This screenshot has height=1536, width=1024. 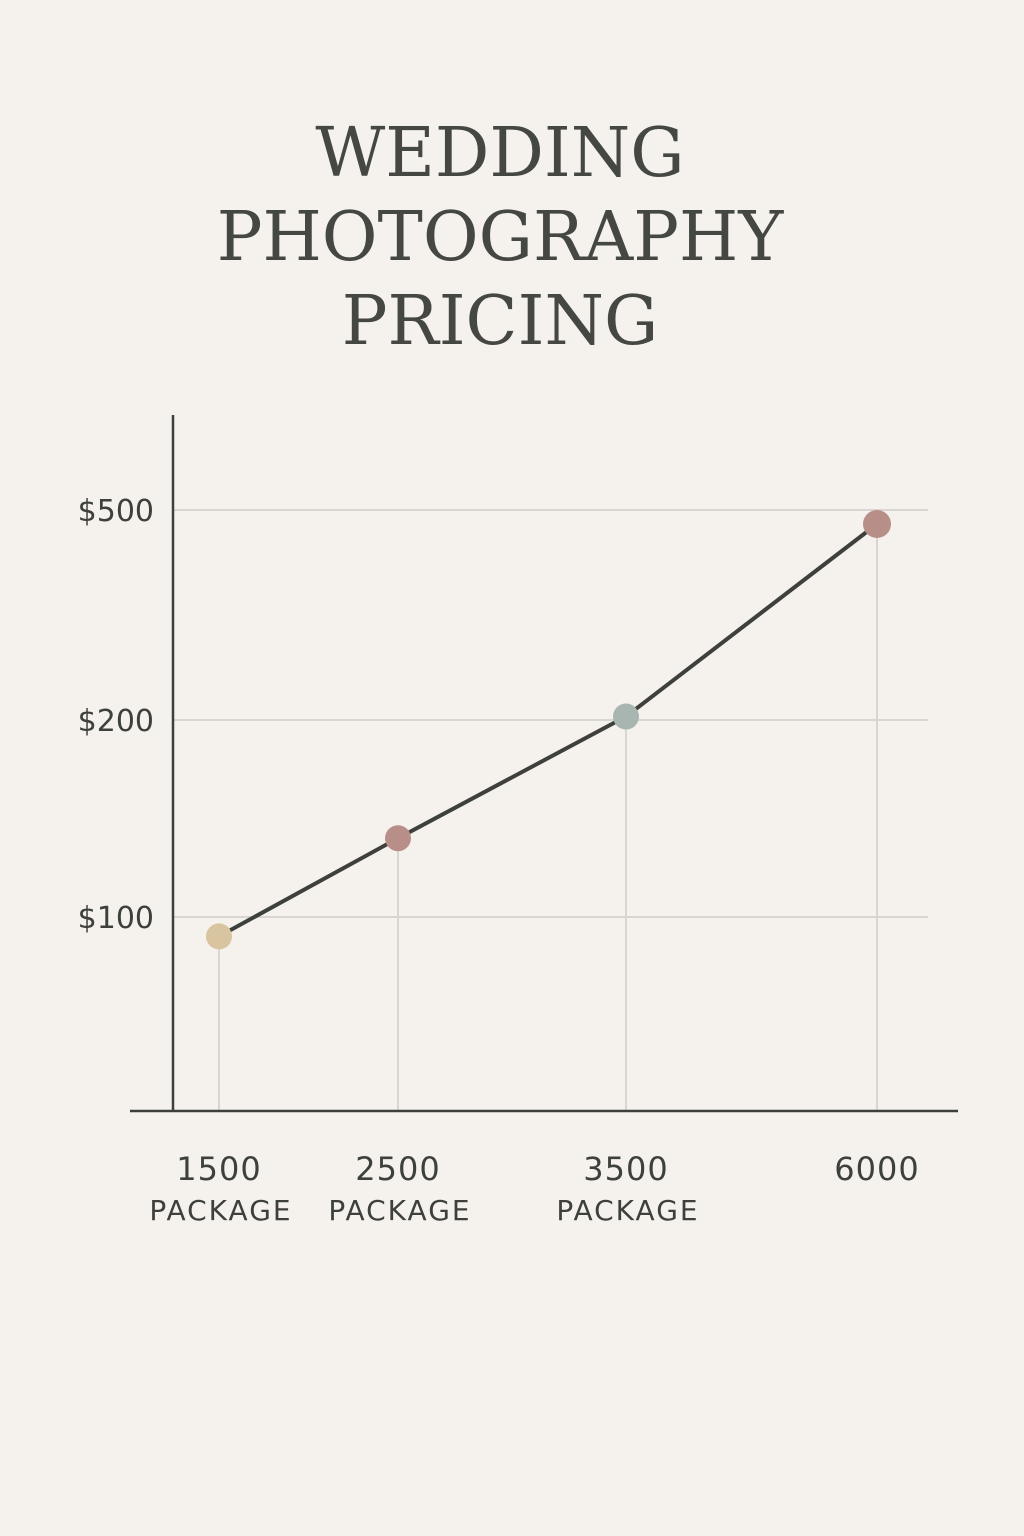 I want to click on y-tick-labels: $500 $200 $100, so click(x=116, y=715).